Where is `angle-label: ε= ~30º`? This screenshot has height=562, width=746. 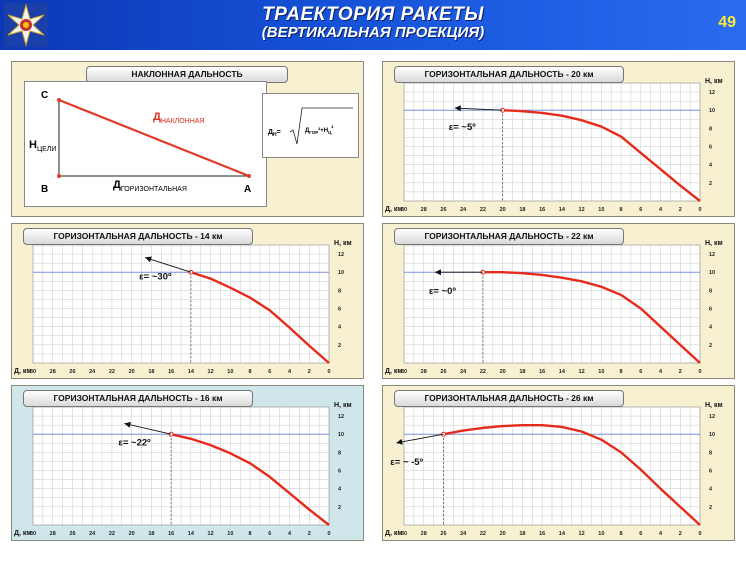
angle-label: ε= ~30º is located at coordinates (155, 277).